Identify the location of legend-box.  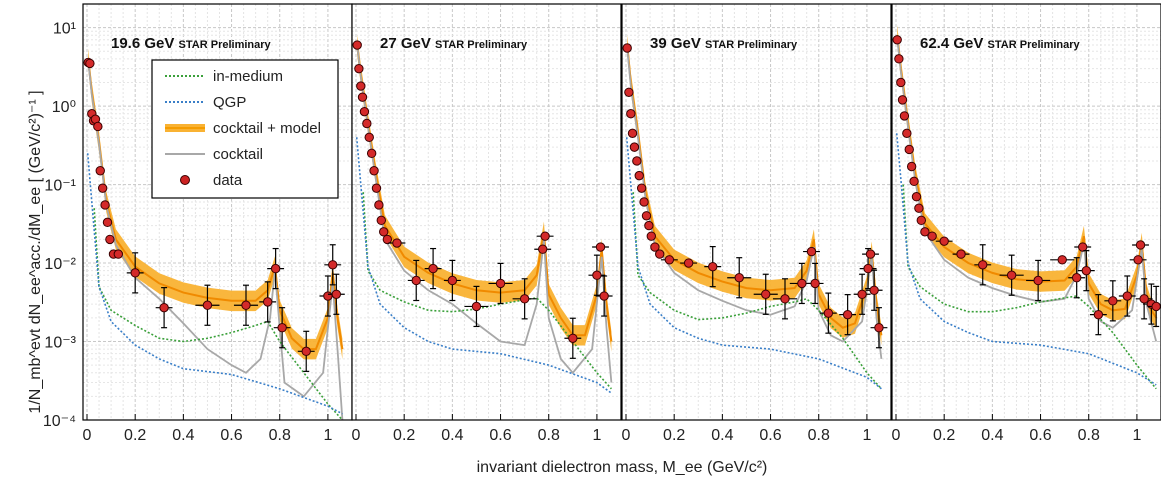
(245, 129).